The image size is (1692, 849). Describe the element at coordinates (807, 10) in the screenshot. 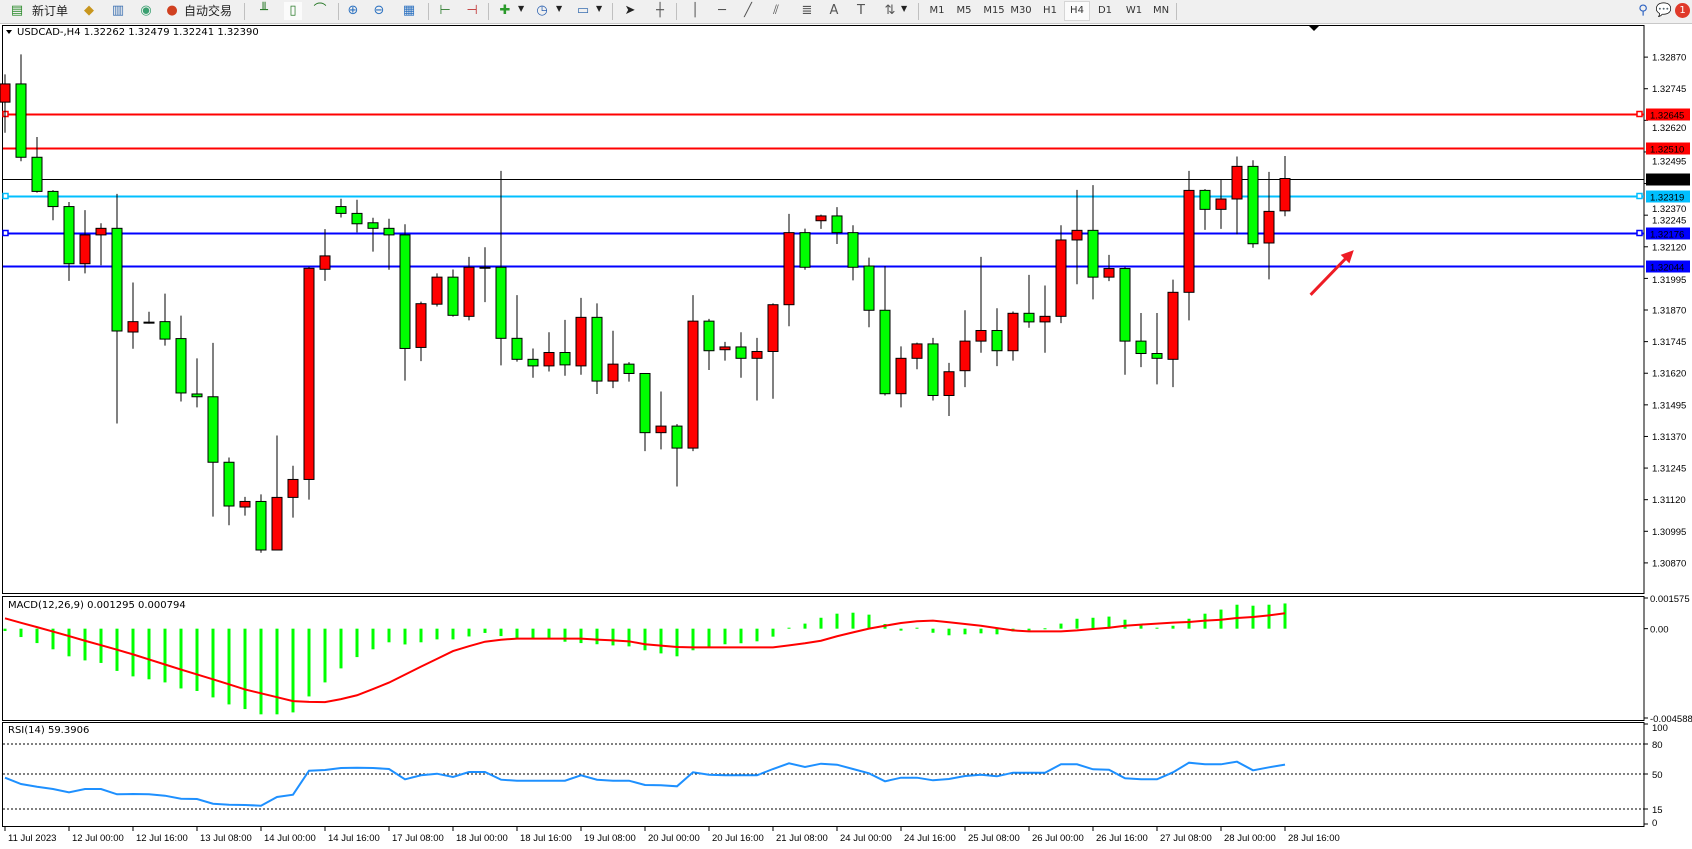

I see `fibonacci-icon: ≣` at that location.